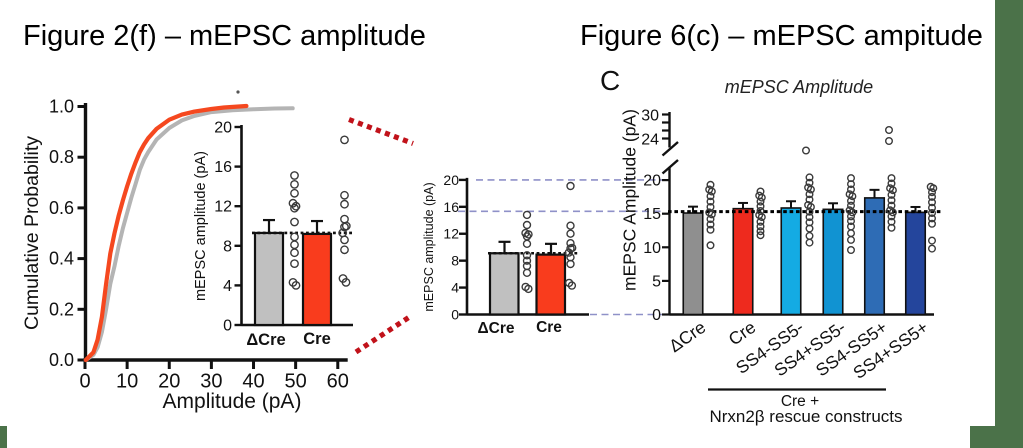  What do you see at coordinates (61, 157) in the screenshot?
I see `svg-text: 0.8` at bounding box center [61, 157].